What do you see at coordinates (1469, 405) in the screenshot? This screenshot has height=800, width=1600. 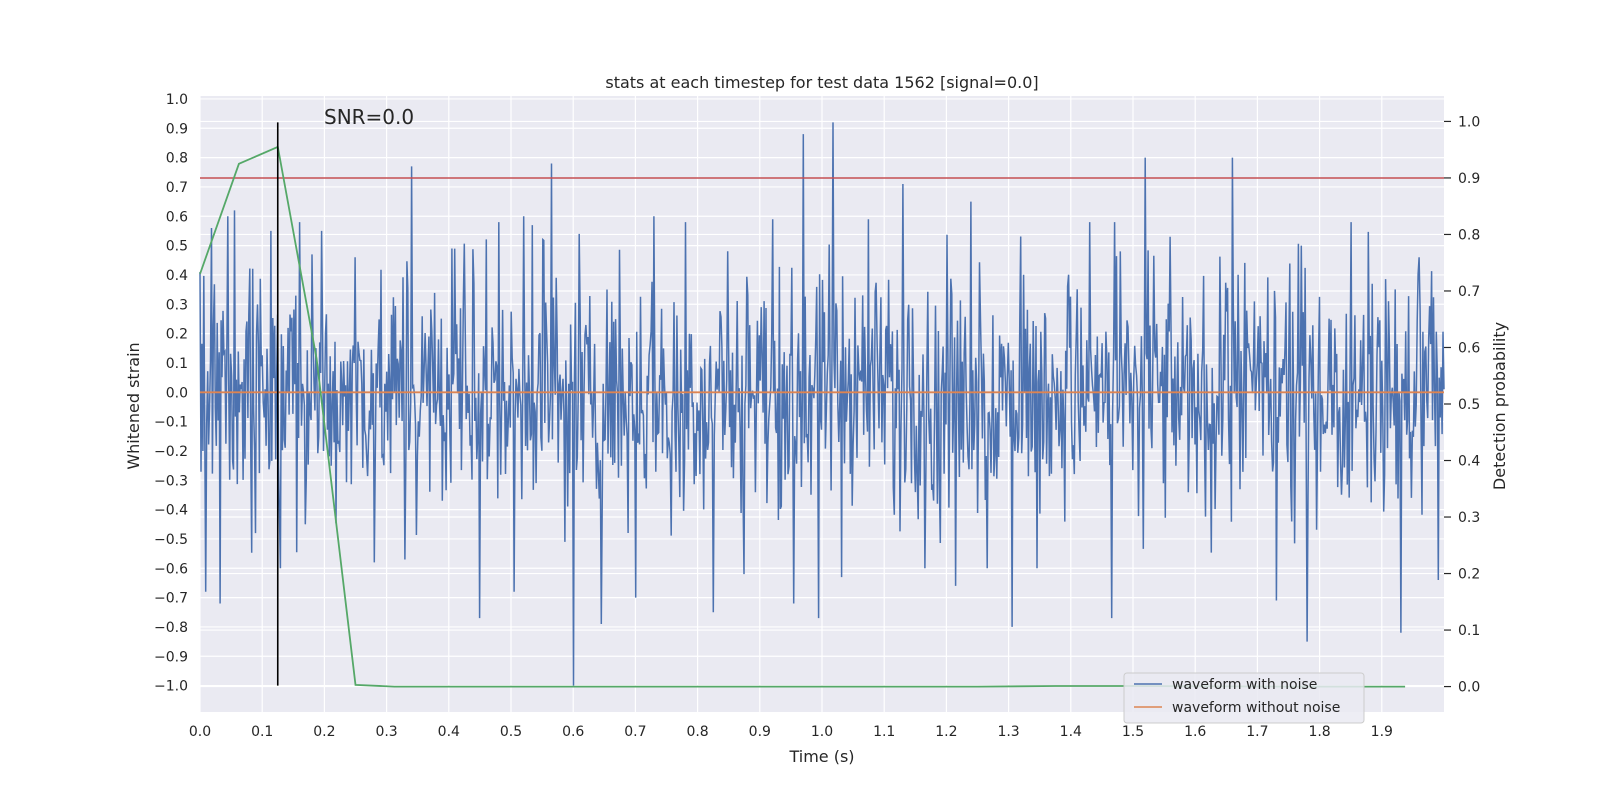 I see `y2-tick-label: 0.5` at bounding box center [1469, 405].